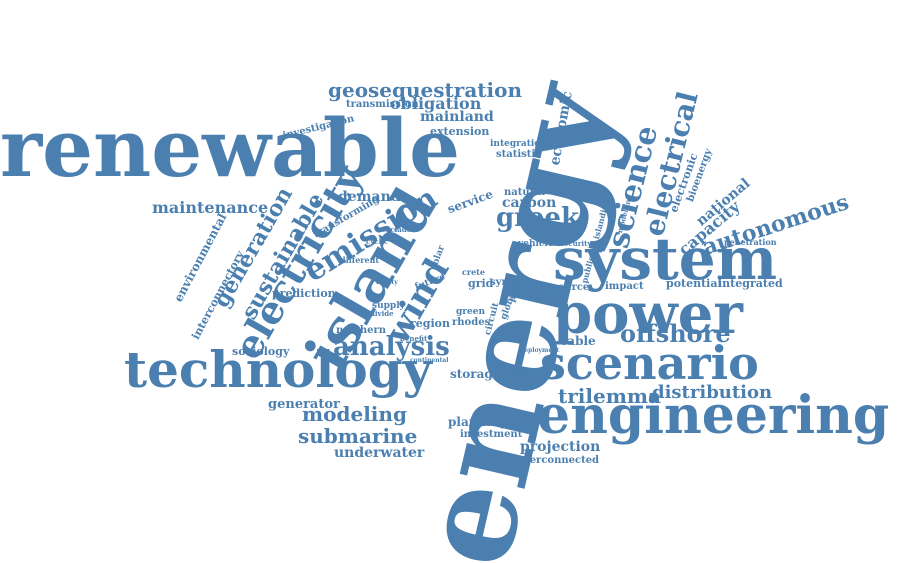 Image resolution: width=900 pixels, height=563 pixels. What do you see at coordinates (391, 347) in the screenshot?
I see `word-analysis: analysis` at bounding box center [391, 347].